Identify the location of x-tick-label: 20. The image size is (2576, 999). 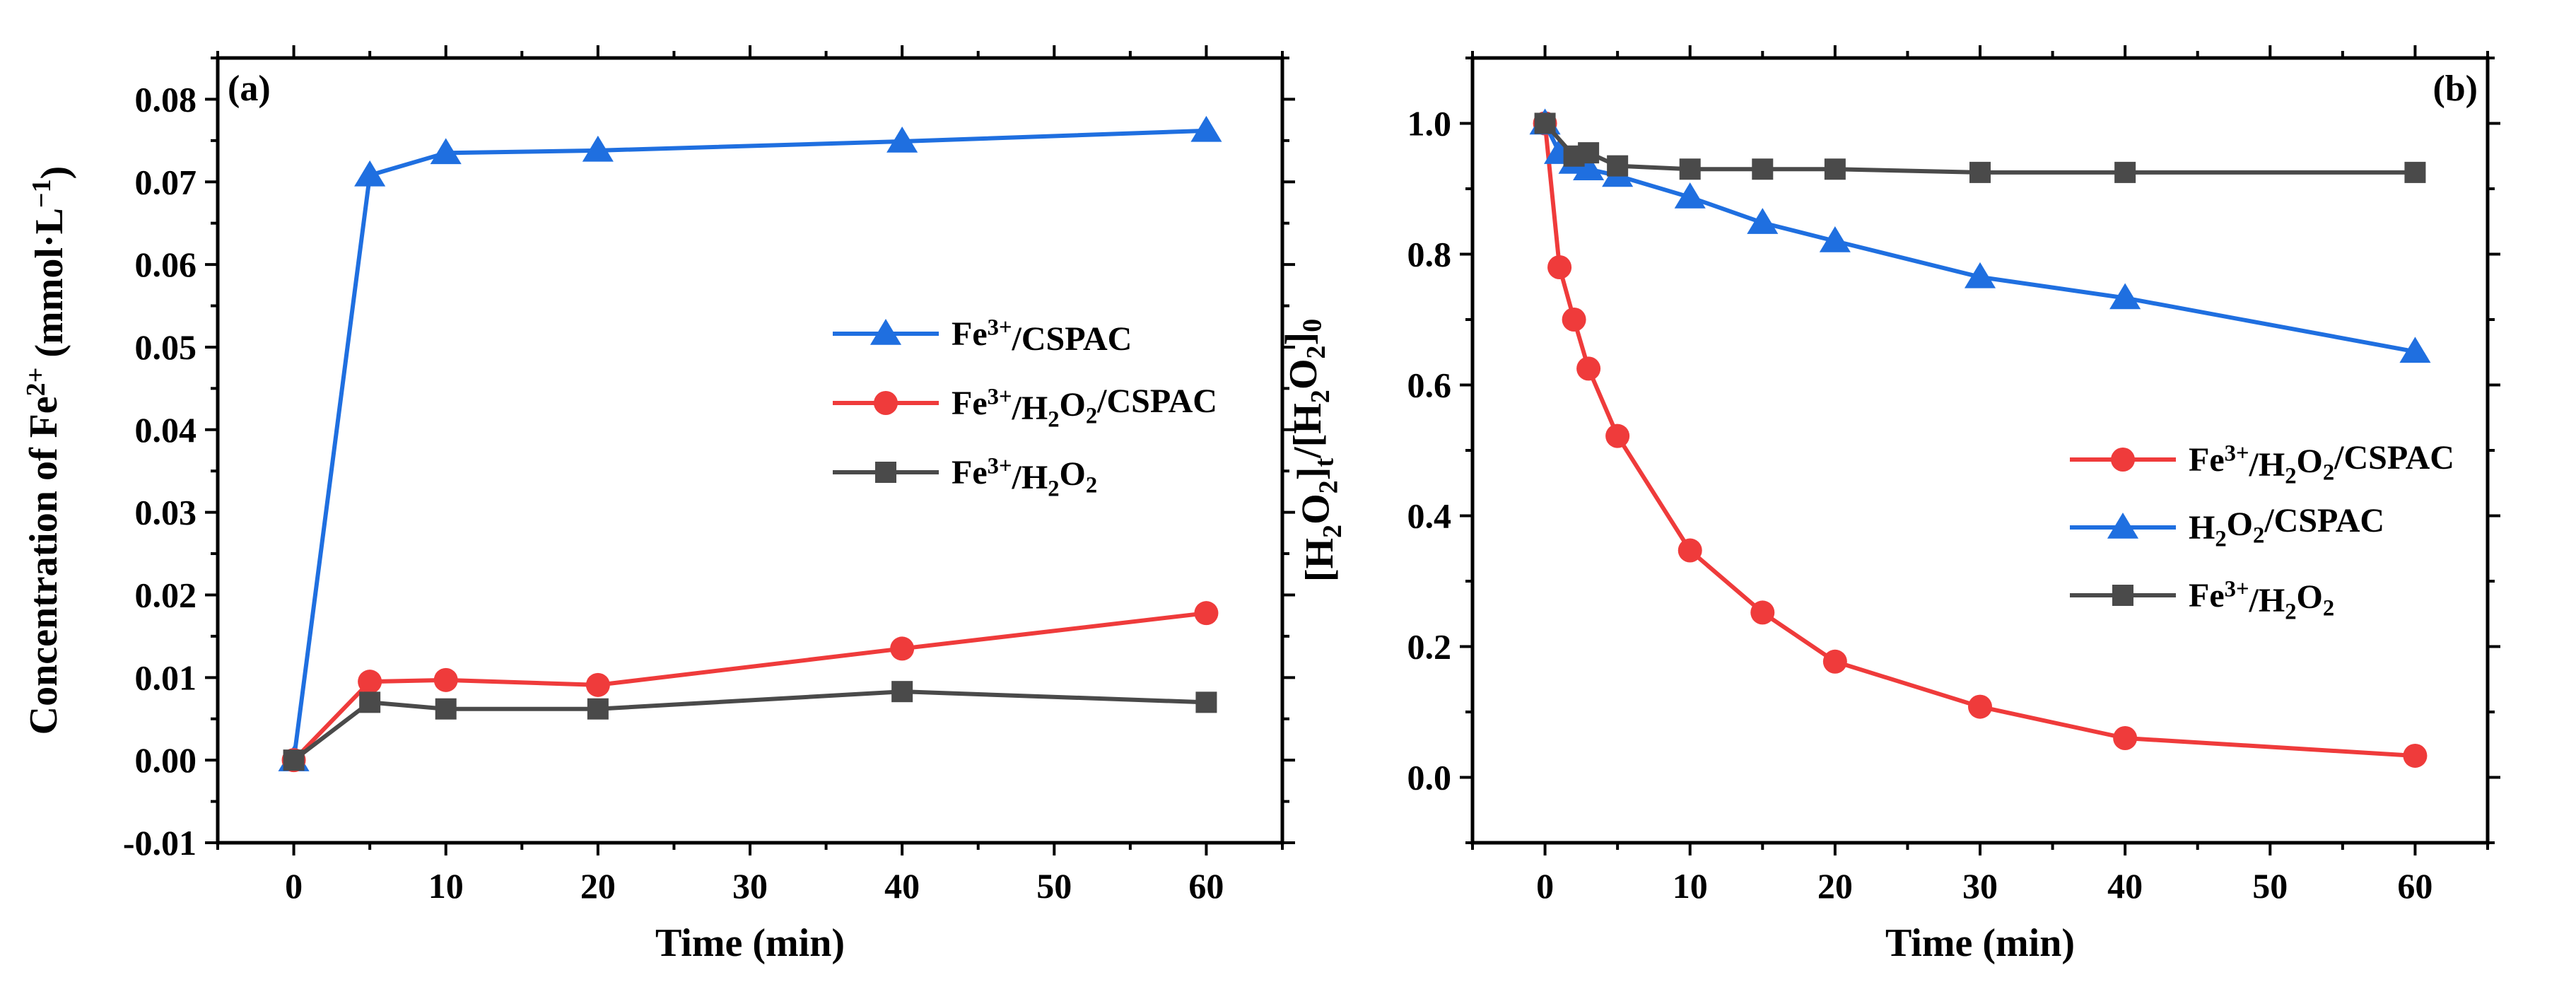
(1835, 886).